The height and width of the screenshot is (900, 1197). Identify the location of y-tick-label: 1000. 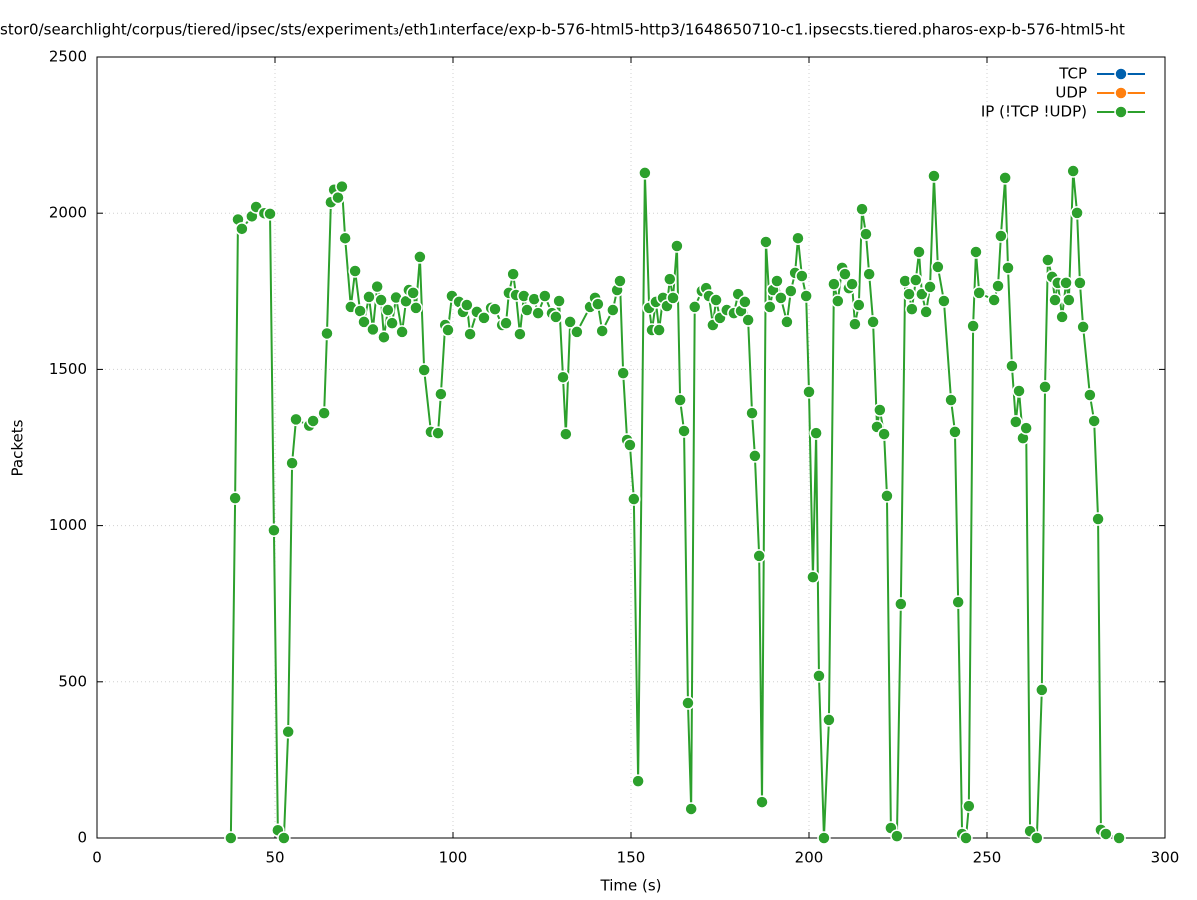
(68, 525).